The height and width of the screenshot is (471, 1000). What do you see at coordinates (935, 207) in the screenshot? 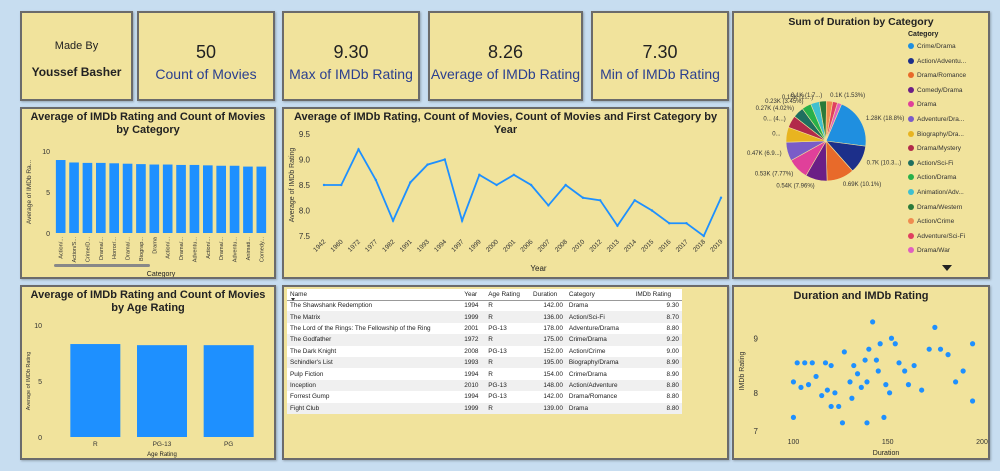
I see `pie-legend-item: Drama/Western` at bounding box center [935, 207].